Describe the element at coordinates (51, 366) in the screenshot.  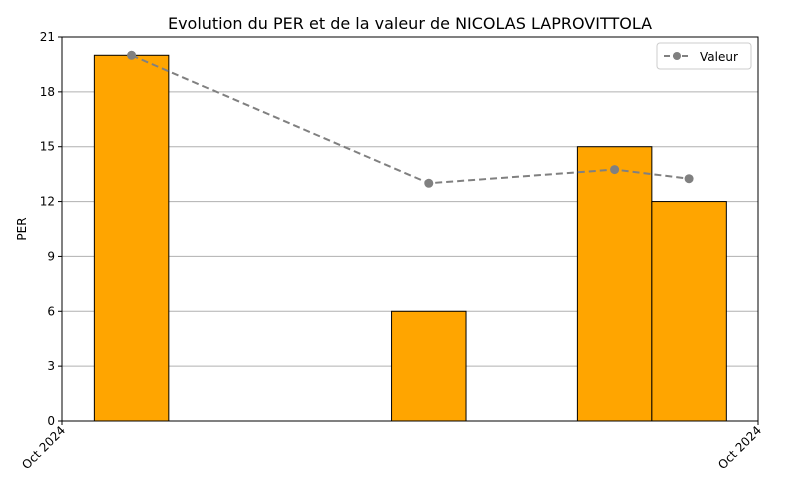
I see `y-tick-label-1: 3` at that location.